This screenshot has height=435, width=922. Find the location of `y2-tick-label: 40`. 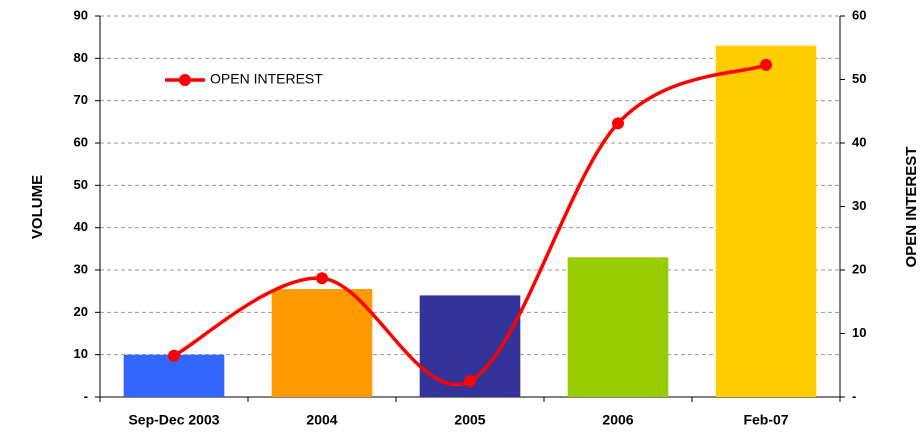

y2-tick-label: 40 is located at coordinates (859, 141).